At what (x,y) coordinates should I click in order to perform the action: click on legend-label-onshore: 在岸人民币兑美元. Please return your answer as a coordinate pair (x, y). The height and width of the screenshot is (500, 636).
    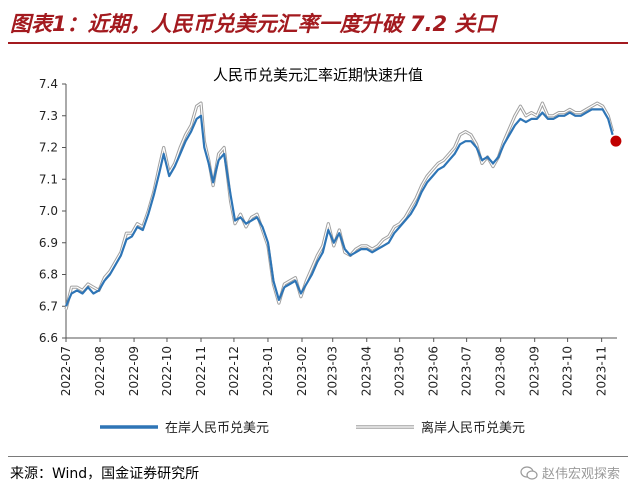
    Looking at the image, I should click on (217, 428).